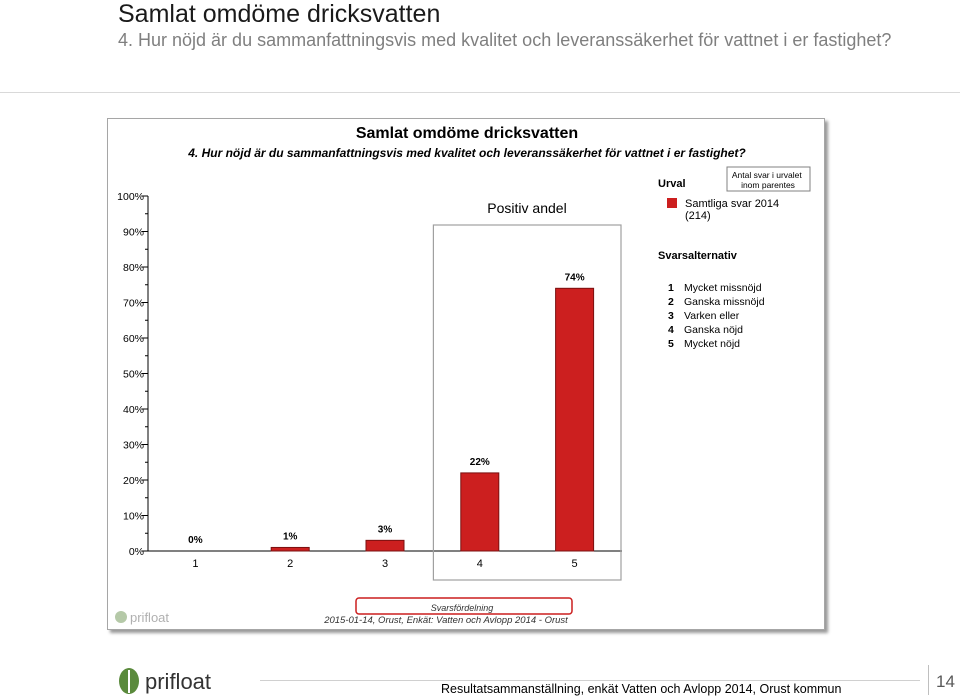  What do you see at coordinates (133, 304) in the screenshot?
I see `y-tick-label: 70%` at bounding box center [133, 304].